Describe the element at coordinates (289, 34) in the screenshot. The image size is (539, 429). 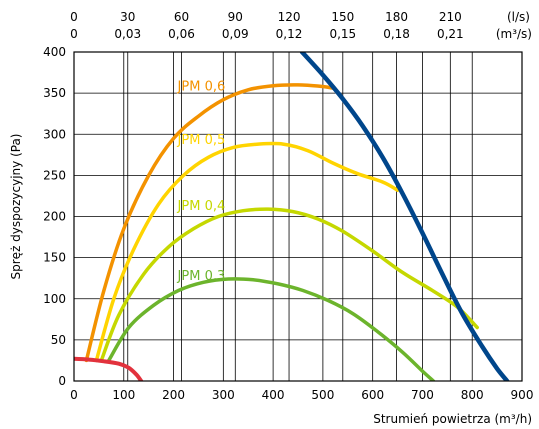
I see `top-tick-label-m3s: 0,12` at that location.